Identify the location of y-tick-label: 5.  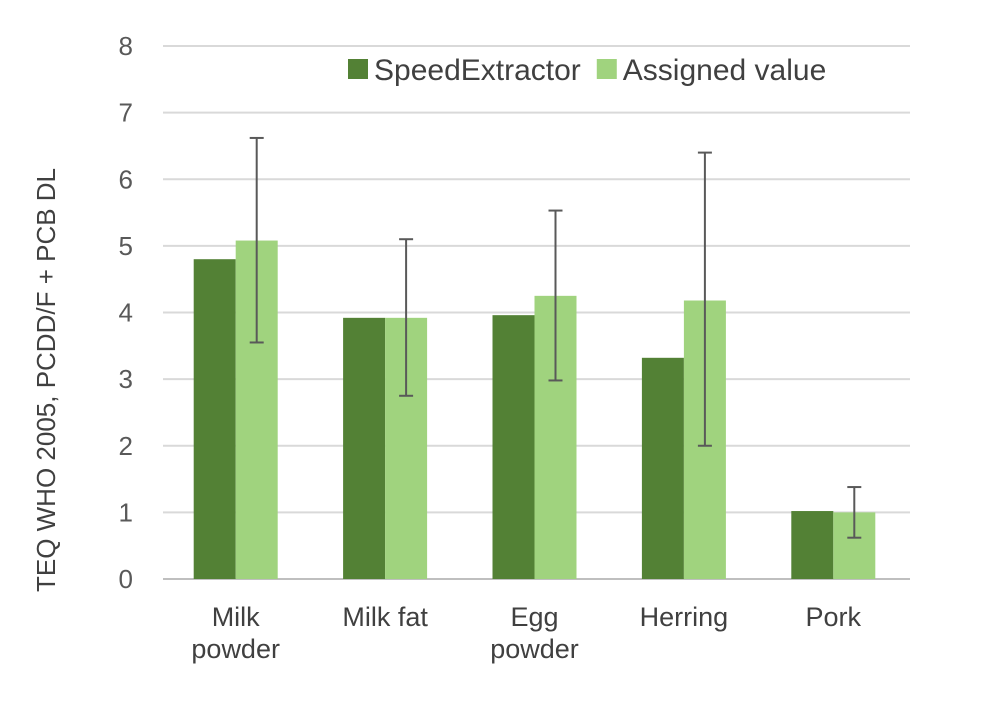
(126, 246).